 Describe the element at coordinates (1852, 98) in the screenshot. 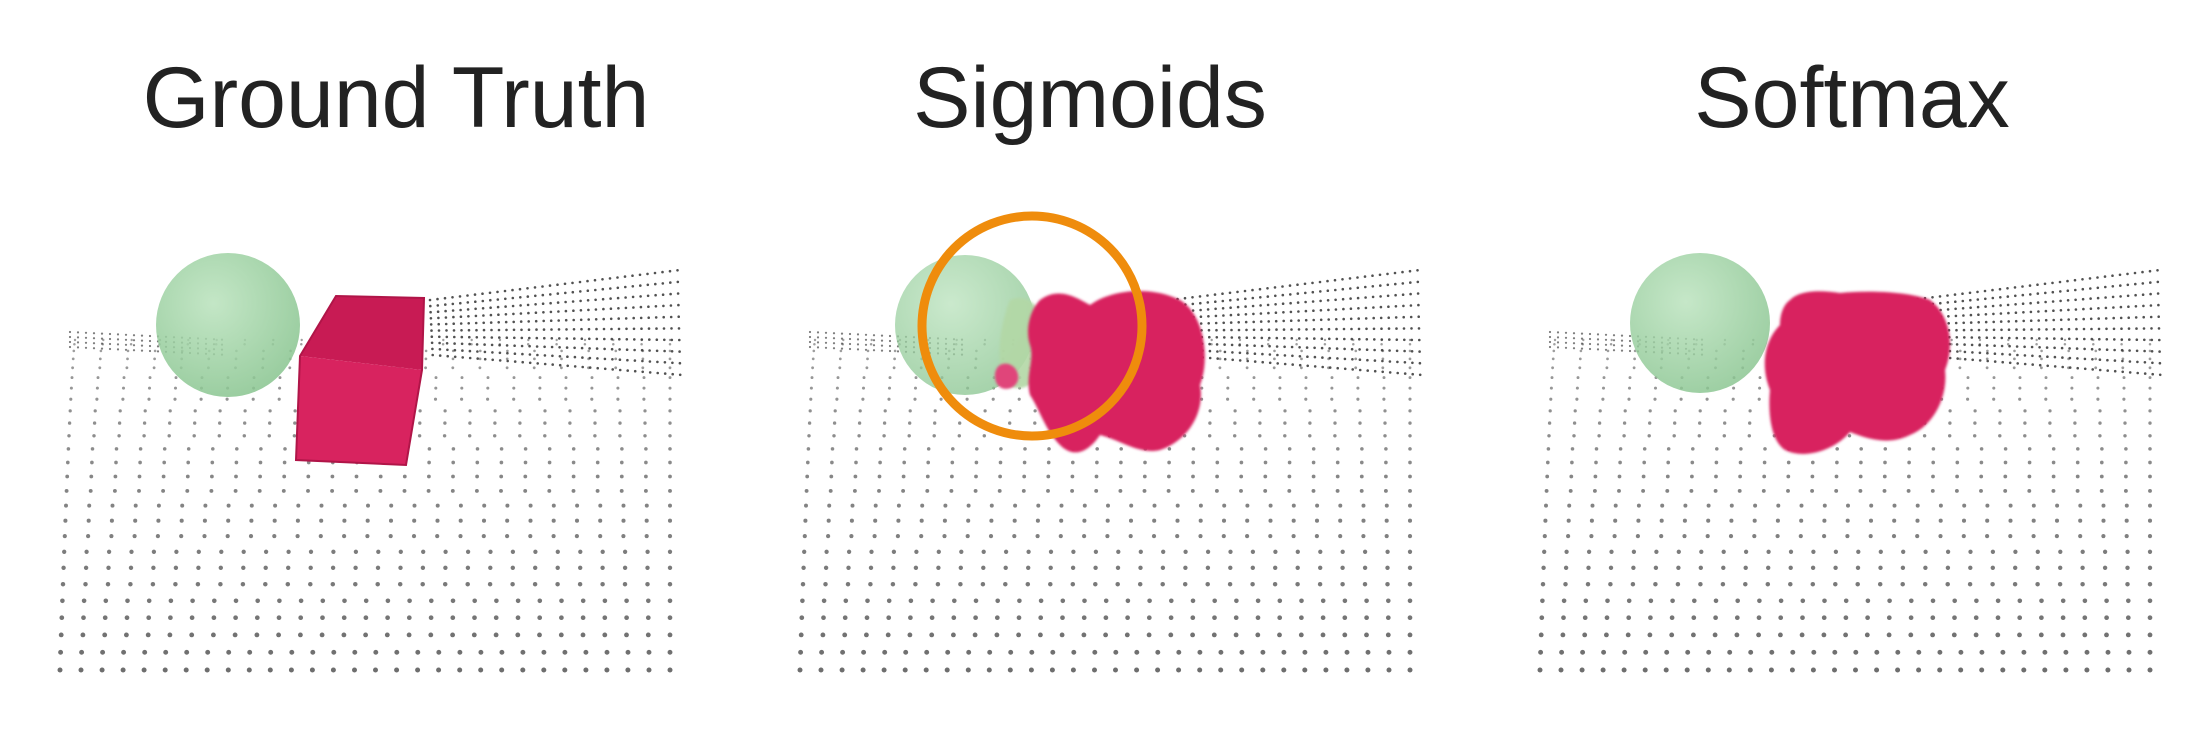

I see `panel-title-softmax: Softmax` at that location.